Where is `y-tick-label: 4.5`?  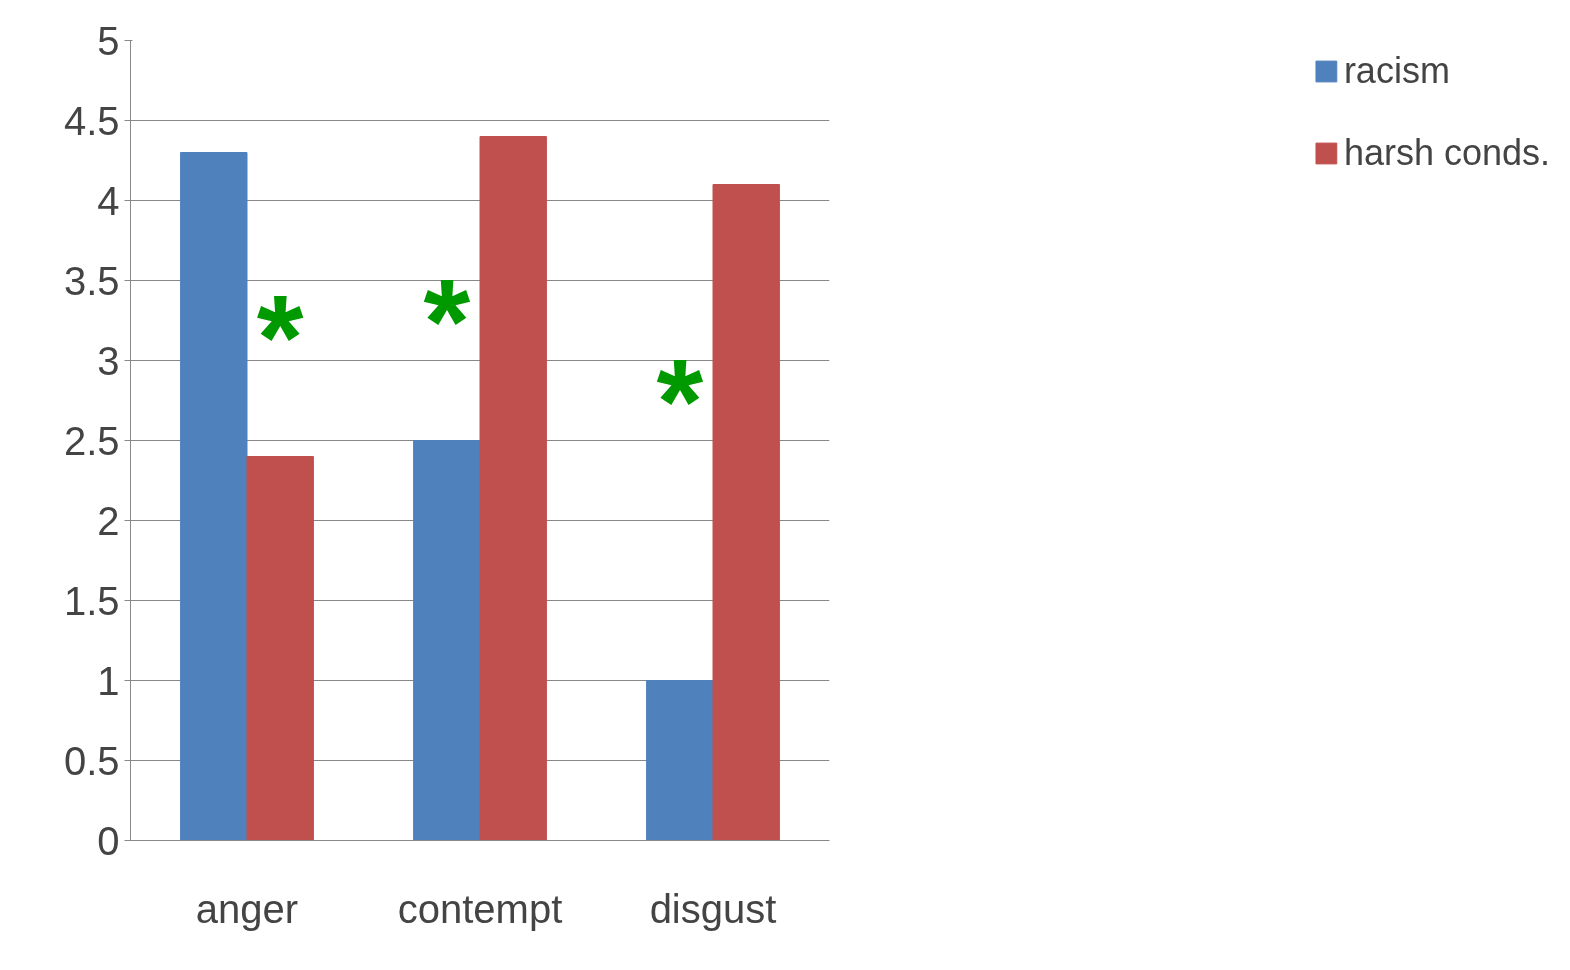 y-tick-label: 4.5 is located at coordinates (91, 120).